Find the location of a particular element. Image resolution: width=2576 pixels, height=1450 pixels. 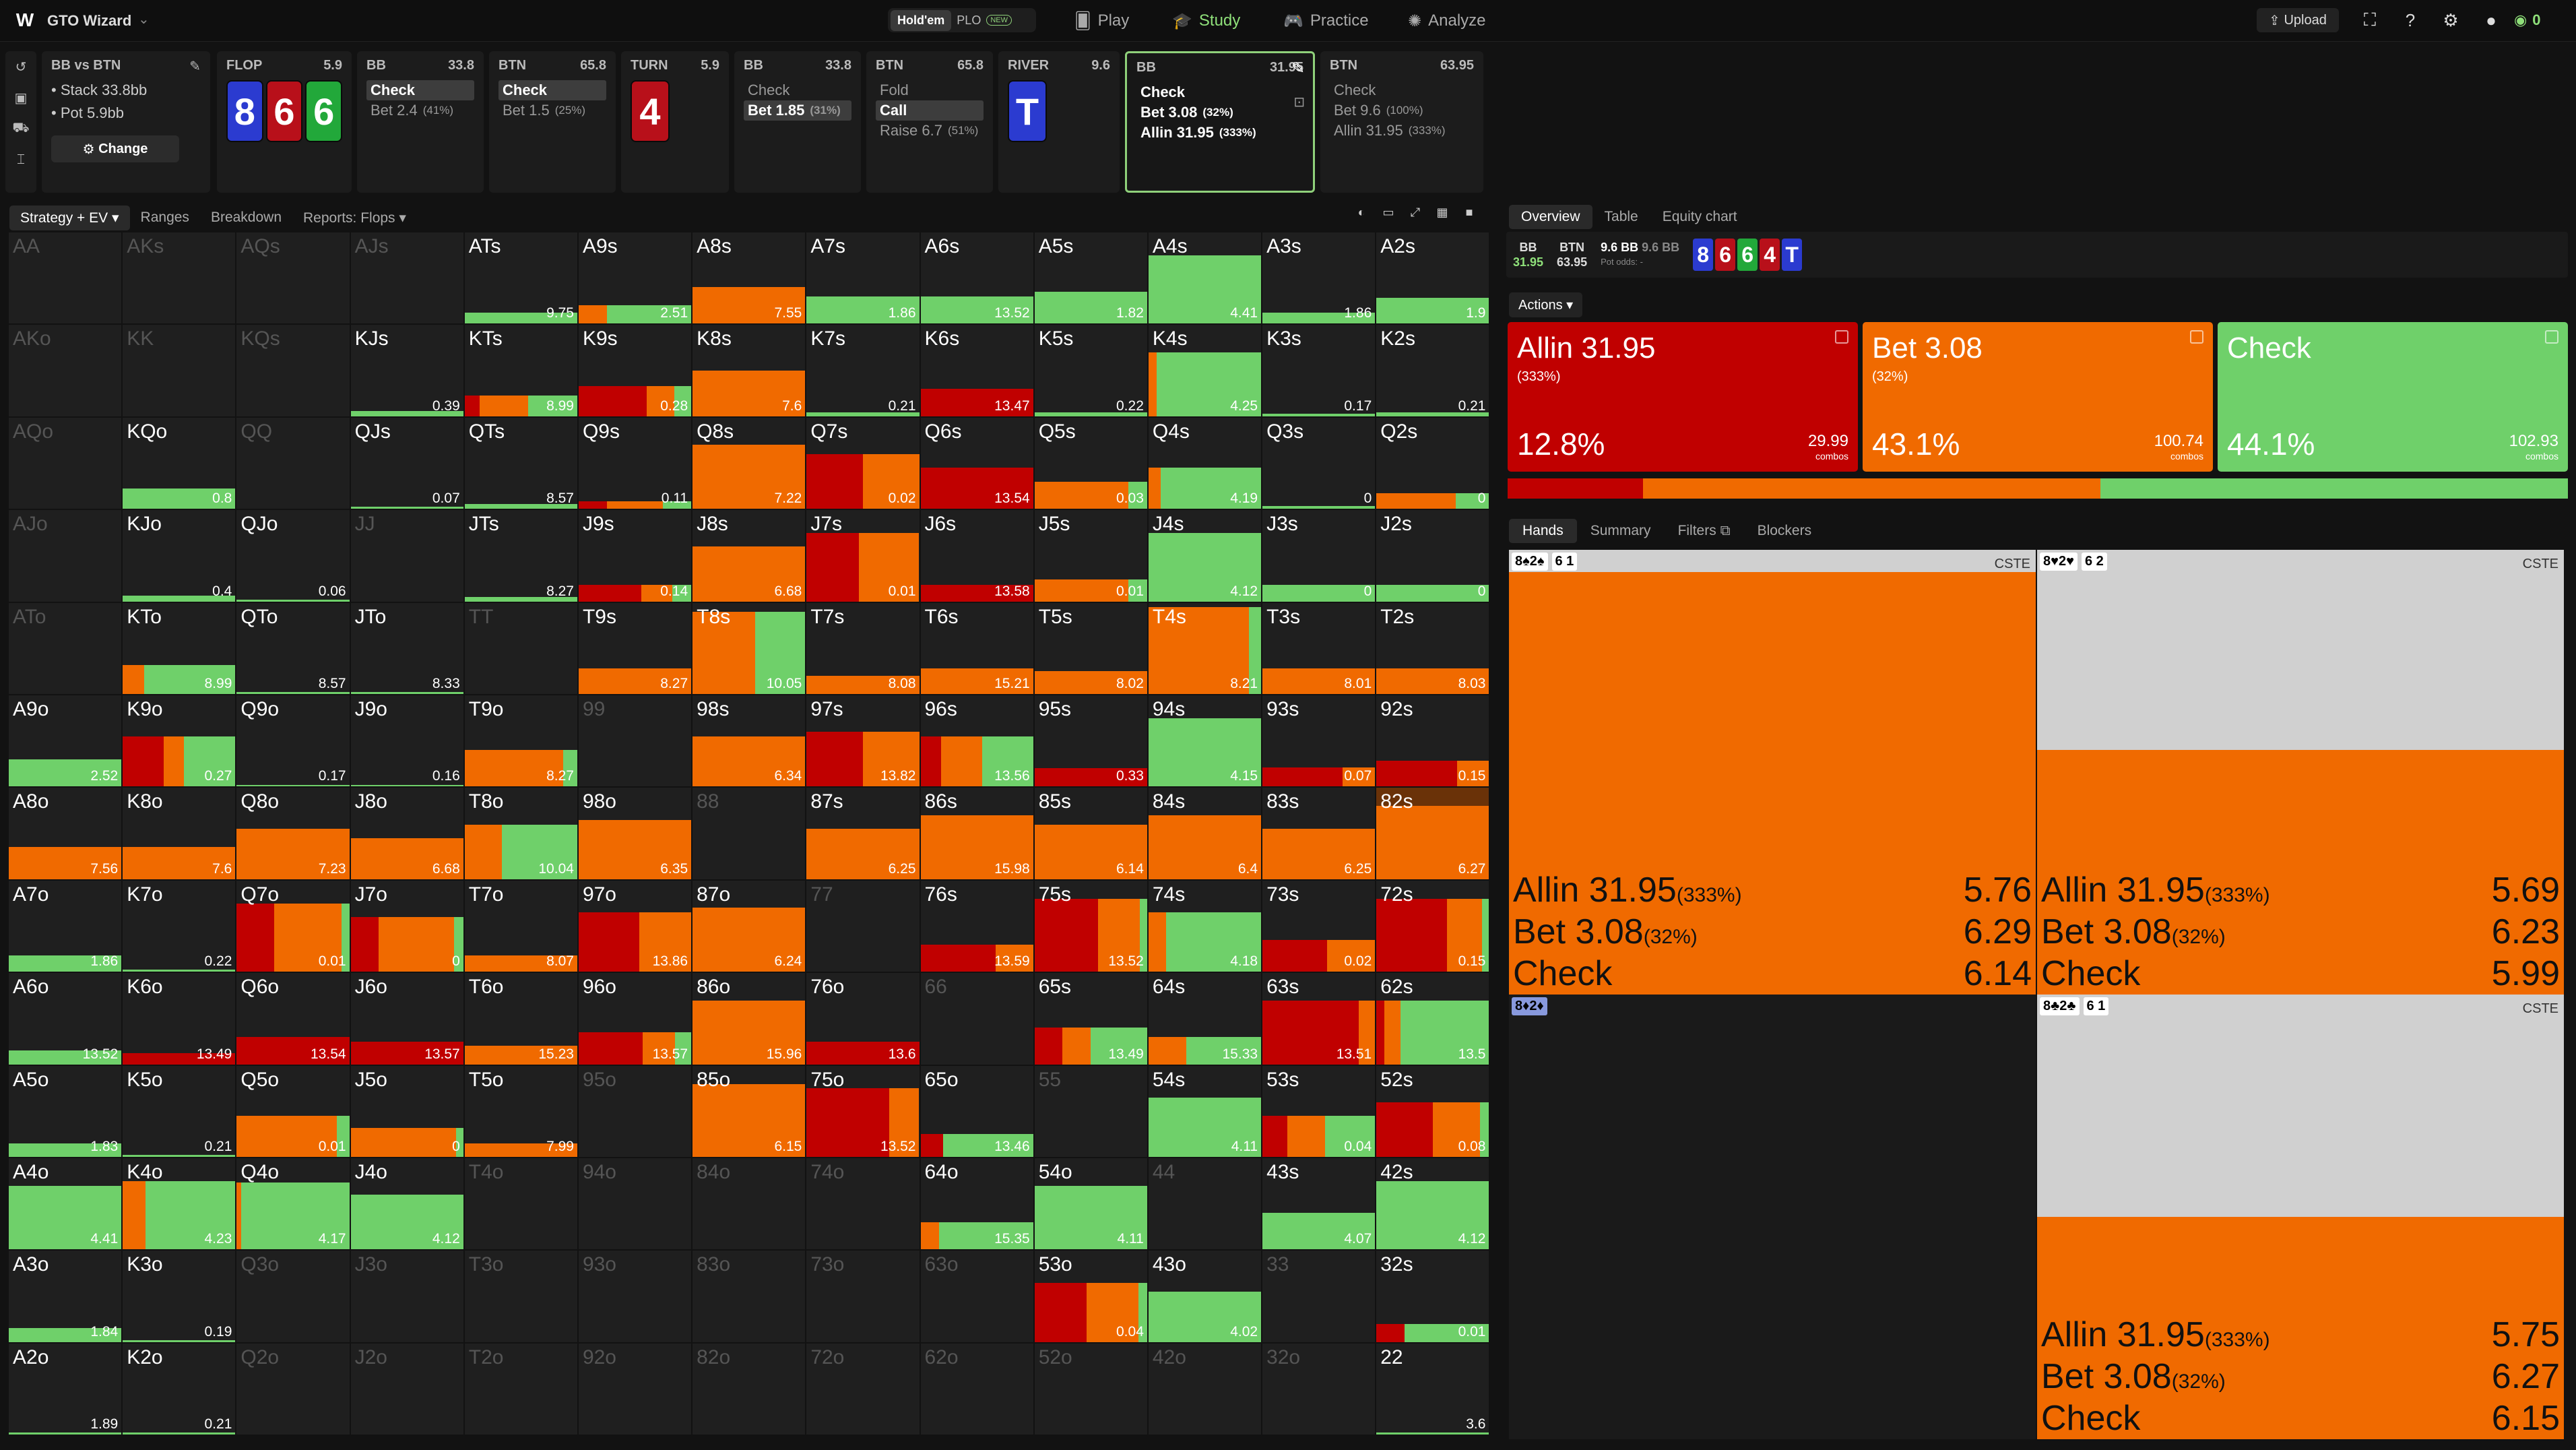

range-cell: 32s 0.01 is located at coordinates (1433, 1296).